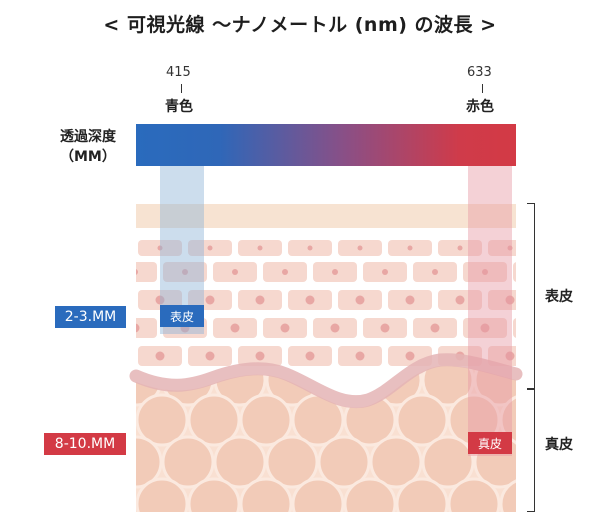 The height and width of the screenshot is (521, 600). I want to click on stratum-corneum, so click(326, 216).